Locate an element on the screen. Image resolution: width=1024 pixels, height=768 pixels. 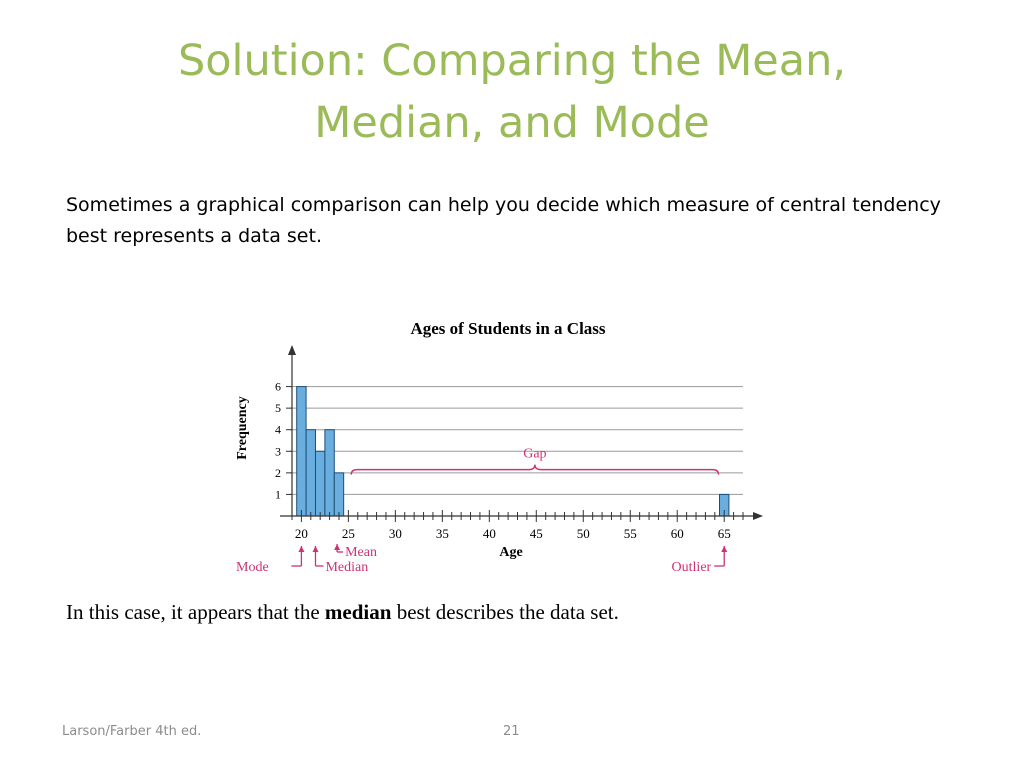
x-tick-label: 60 is located at coordinates (677, 533).